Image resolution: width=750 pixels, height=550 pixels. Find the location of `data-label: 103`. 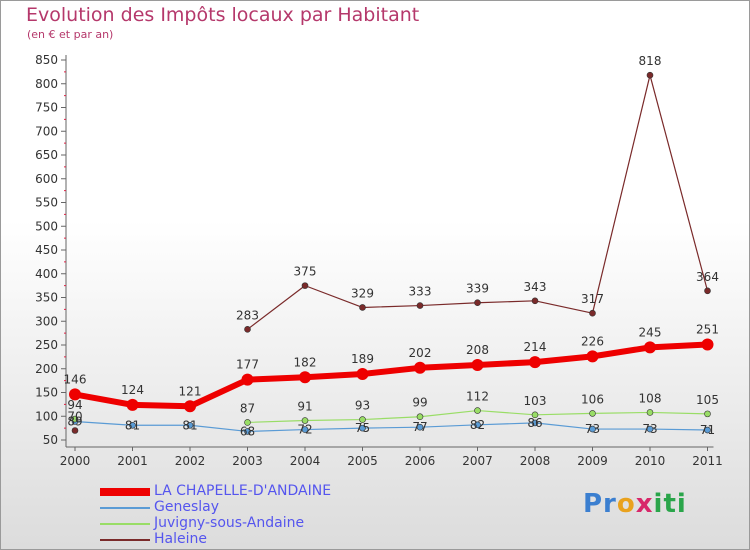

data-label: 103 is located at coordinates (535, 401).